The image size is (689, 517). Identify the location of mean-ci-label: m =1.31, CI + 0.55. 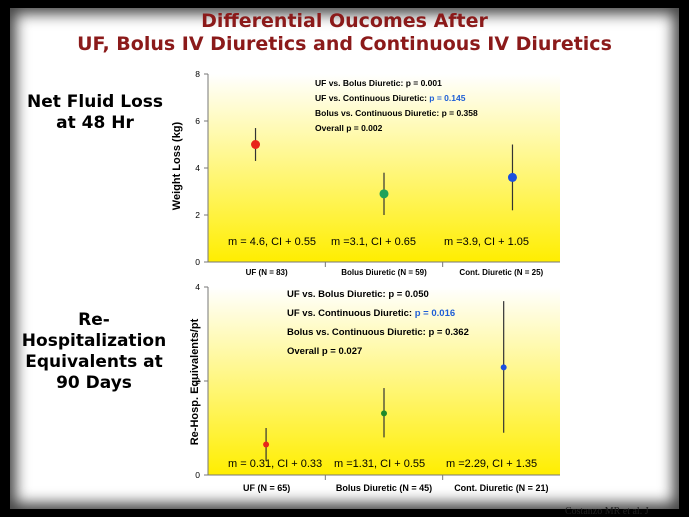
(380, 464).